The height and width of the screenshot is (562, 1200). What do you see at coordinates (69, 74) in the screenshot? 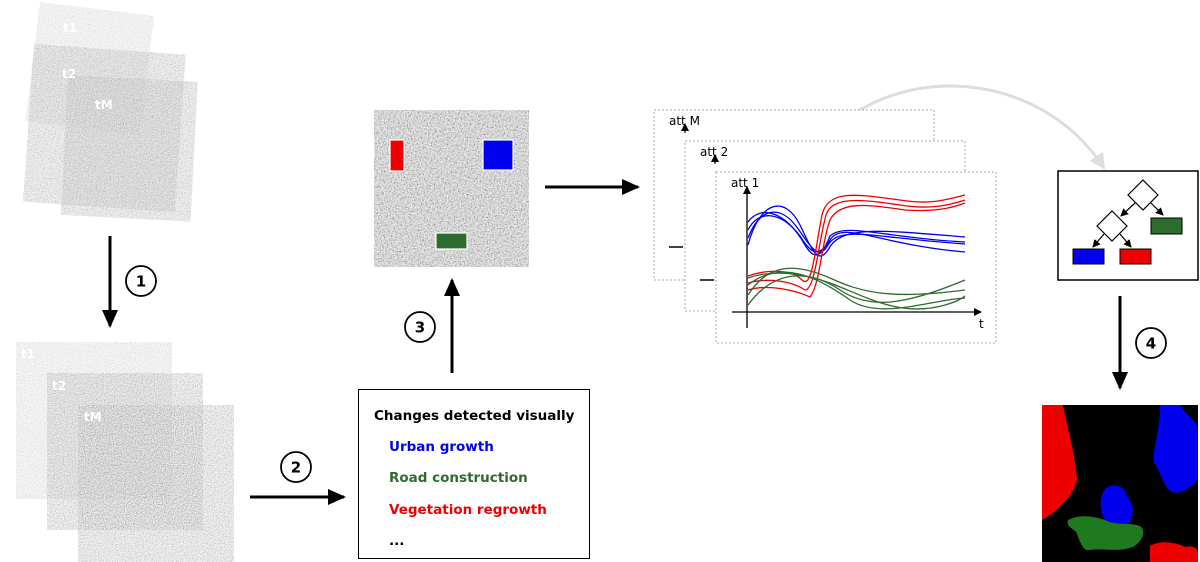
I see `stack-top-label-t2: t2` at bounding box center [69, 74].